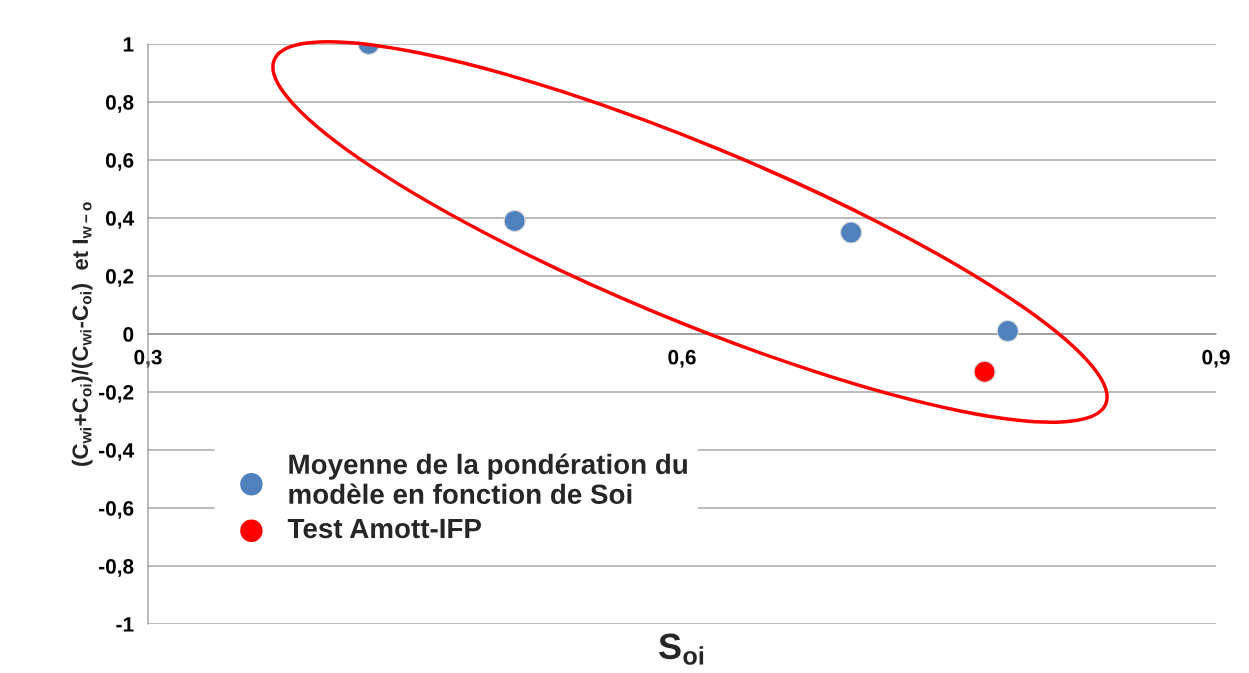 The image size is (1249, 673). What do you see at coordinates (681, 649) in the screenshot?
I see `x-axis-title: S$_{oi}$` at bounding box center [681, 649].